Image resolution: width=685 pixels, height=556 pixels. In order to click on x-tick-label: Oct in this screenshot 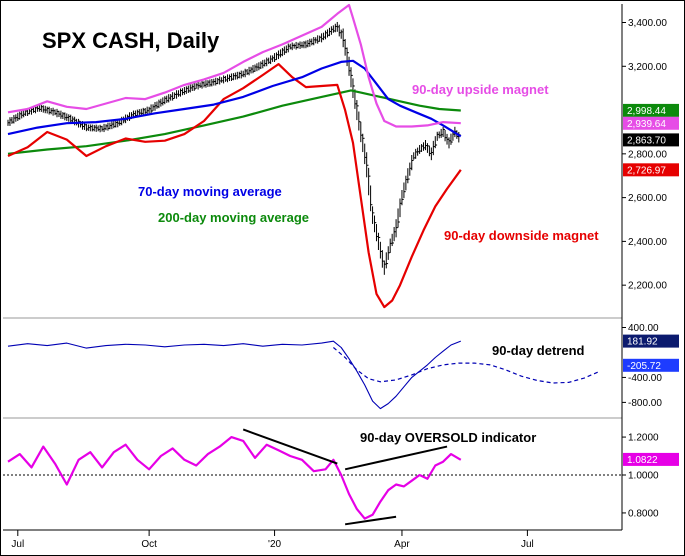, I will do `click(149, 544)`.